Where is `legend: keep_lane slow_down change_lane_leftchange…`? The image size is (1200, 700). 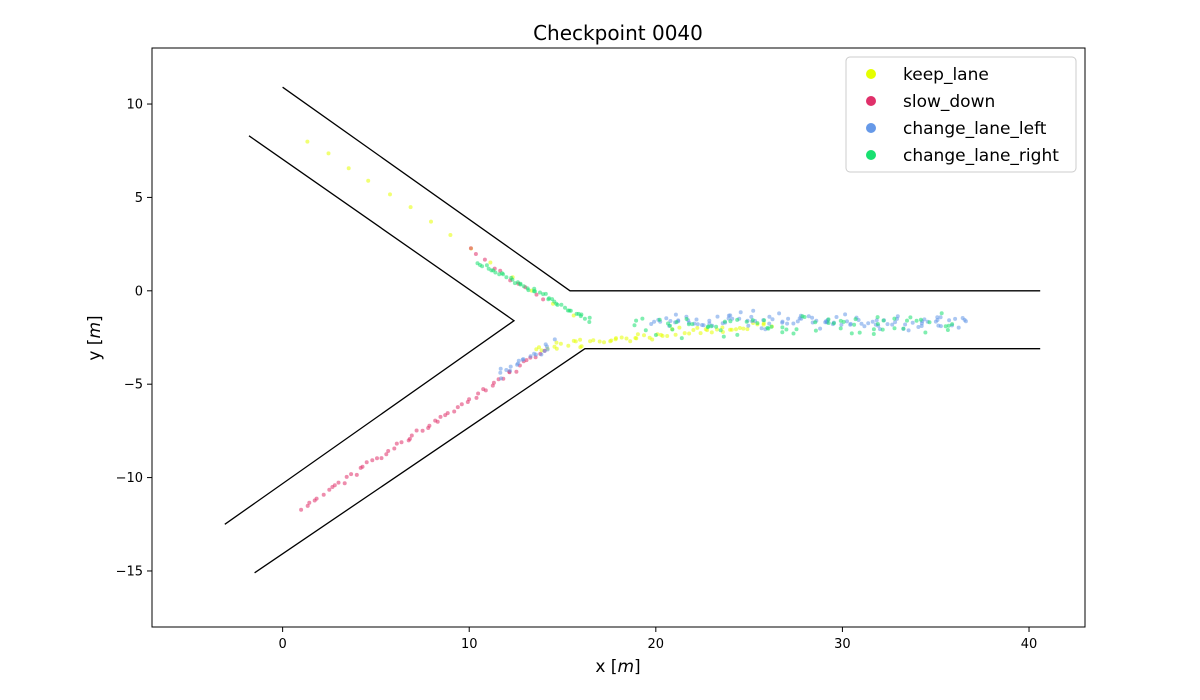 legend: keep_lane slow_down change_lane_leftchange… is located at coordinates (961, 114).